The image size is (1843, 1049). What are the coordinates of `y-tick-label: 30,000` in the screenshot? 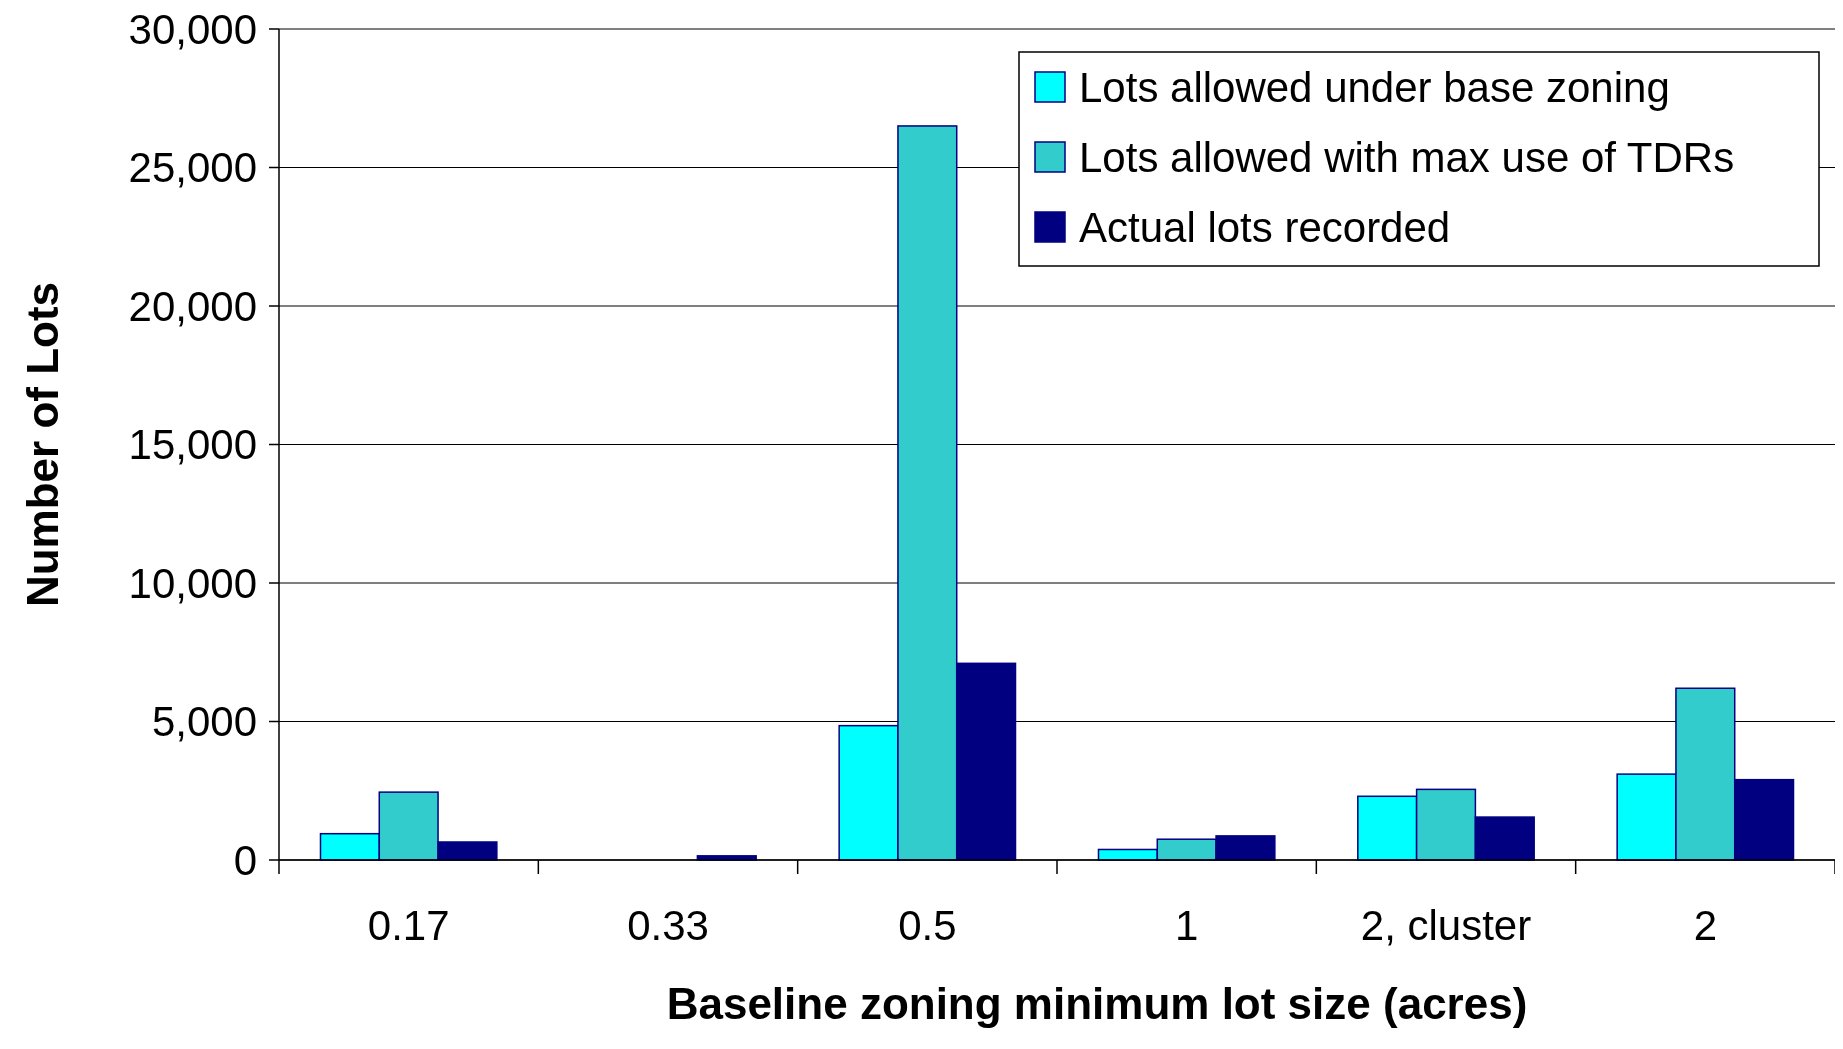 It's located at (192, 29).